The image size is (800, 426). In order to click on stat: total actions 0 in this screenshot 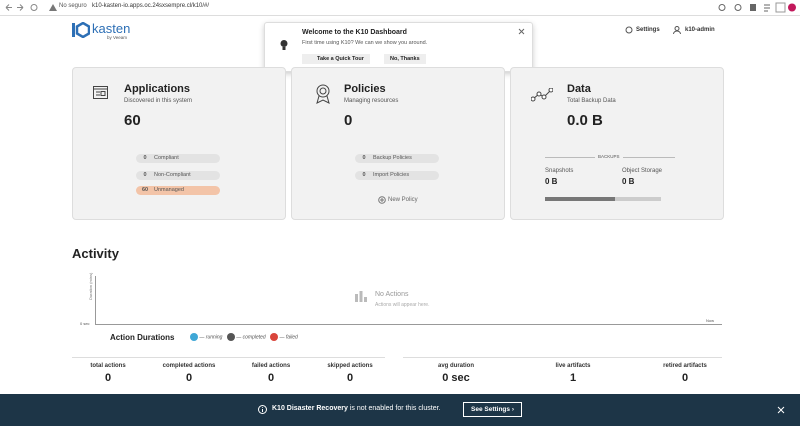, I will do `click(108, 373)`.